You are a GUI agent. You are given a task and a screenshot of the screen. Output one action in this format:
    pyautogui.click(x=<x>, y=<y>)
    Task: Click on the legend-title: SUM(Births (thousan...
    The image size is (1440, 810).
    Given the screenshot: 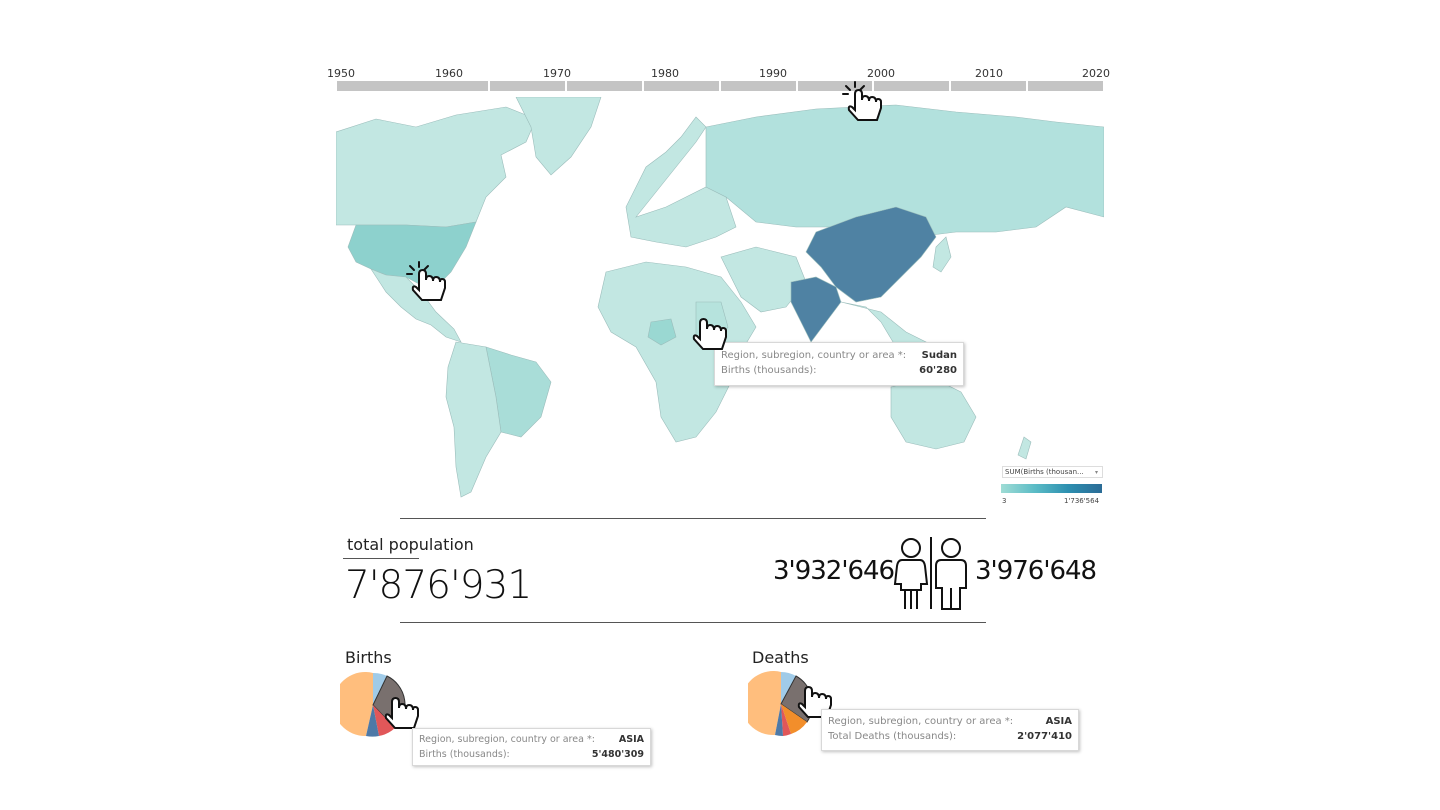 What is the action you would take?
    pyautogui.click(x=1044, y=472)
    